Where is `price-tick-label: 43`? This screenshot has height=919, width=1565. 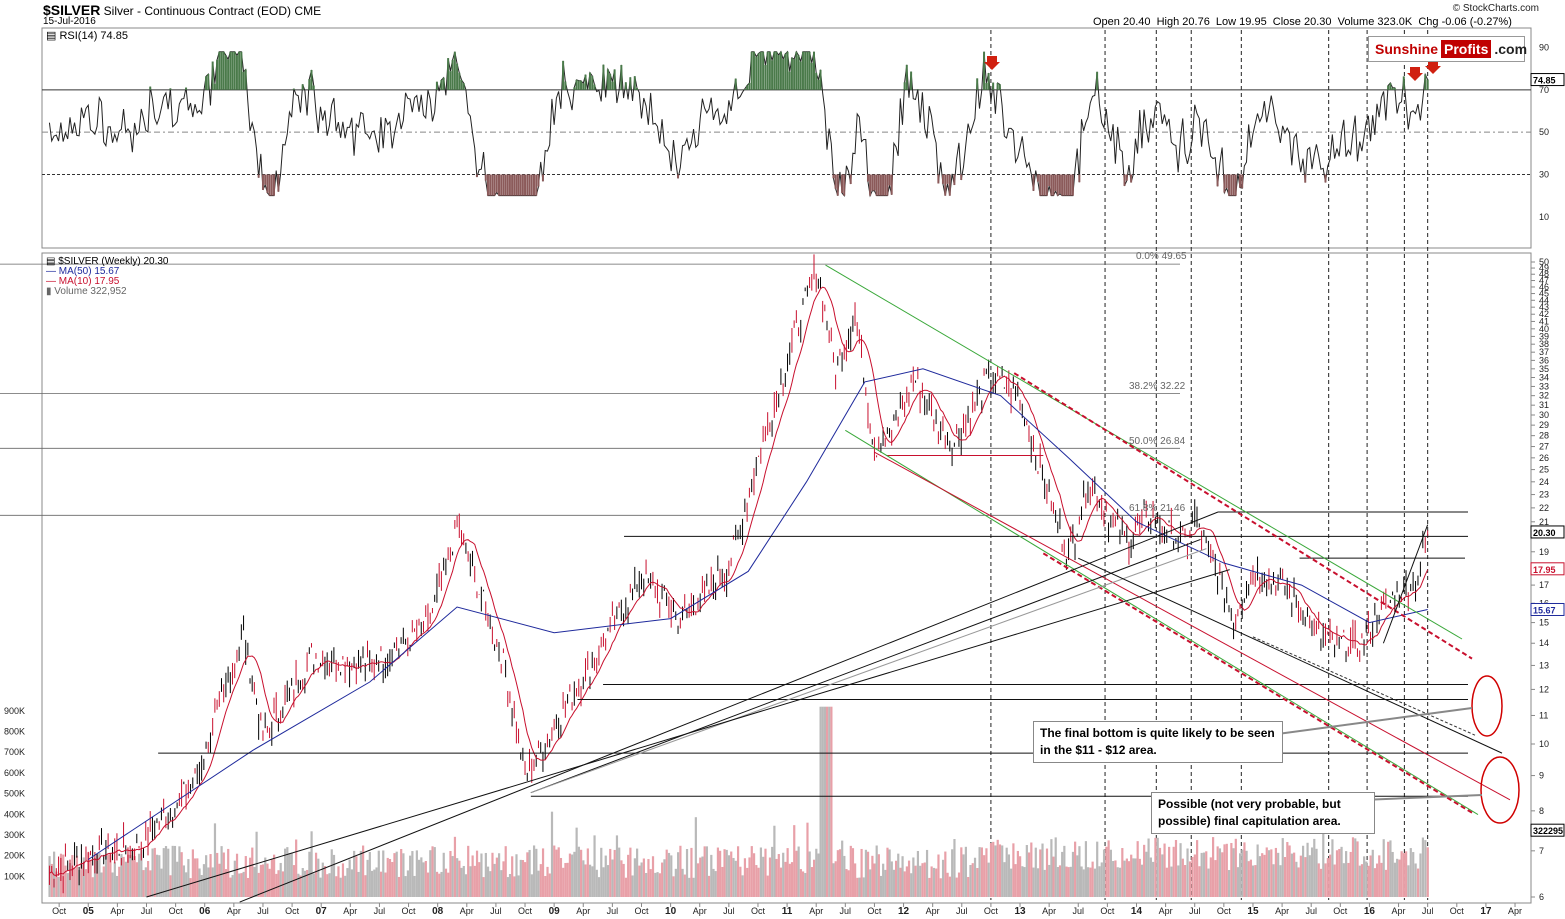 price-tick-label: 43 is located at coordinates (1544, 307).